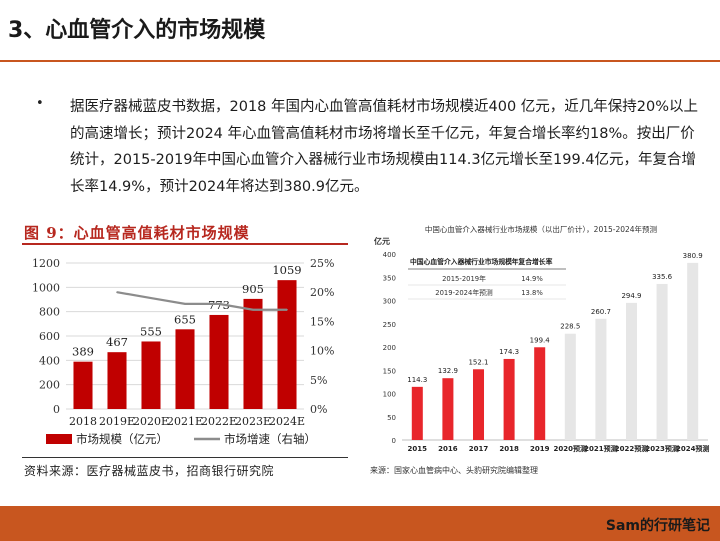  What do you see at coordinates (56, 409) in the screenshot?
I see `y-tick-label: 0` at bounding box center [56, 409].